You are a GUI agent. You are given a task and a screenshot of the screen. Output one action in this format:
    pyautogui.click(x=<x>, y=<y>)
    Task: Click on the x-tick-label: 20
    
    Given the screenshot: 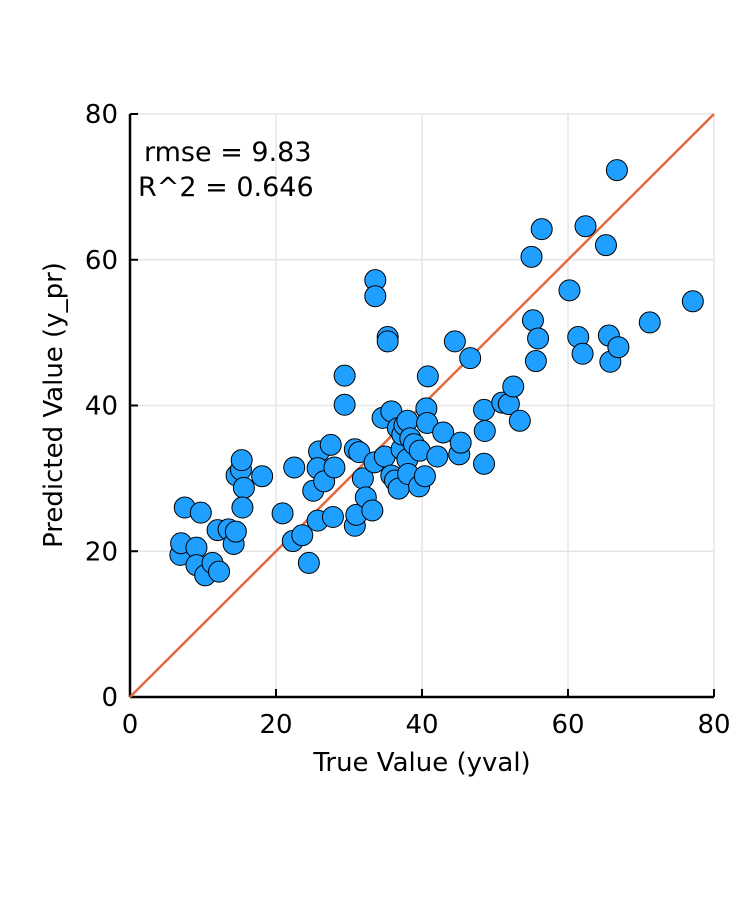 What is the action you would take?
    pyautogui.click(x=275, y=725)
    